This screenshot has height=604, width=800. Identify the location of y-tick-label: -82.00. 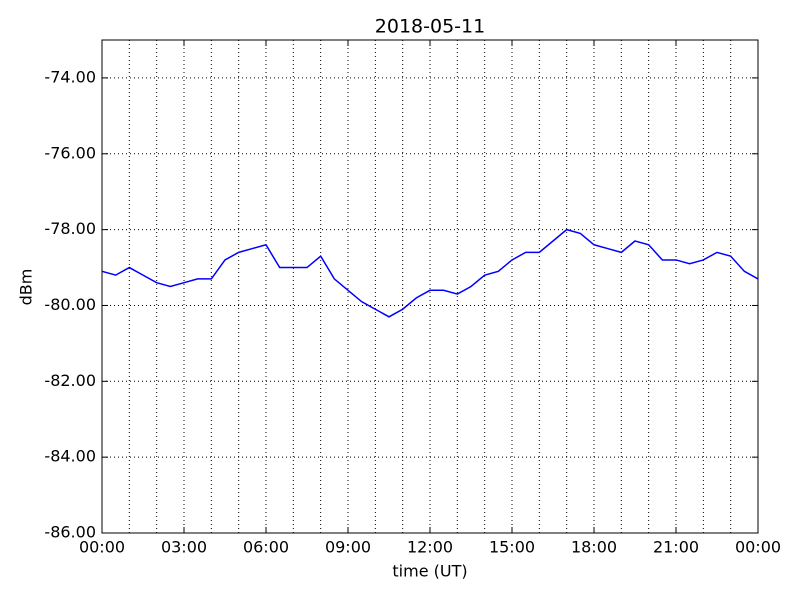
(70, 380).